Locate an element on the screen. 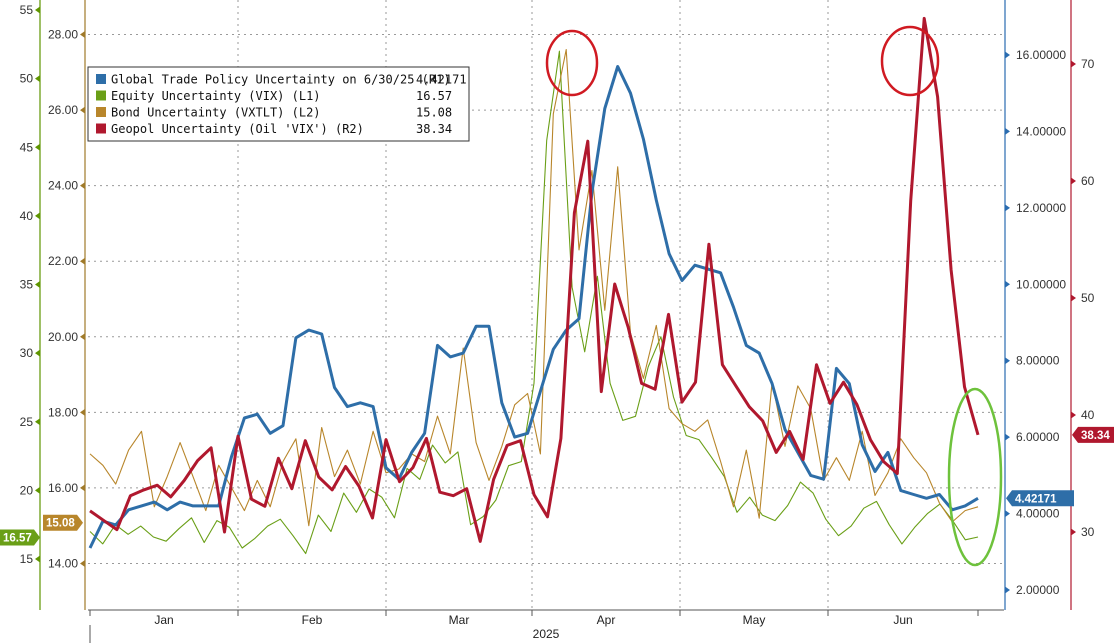  tick-label-l2: 24.00 is located at coordinates (63, 186).